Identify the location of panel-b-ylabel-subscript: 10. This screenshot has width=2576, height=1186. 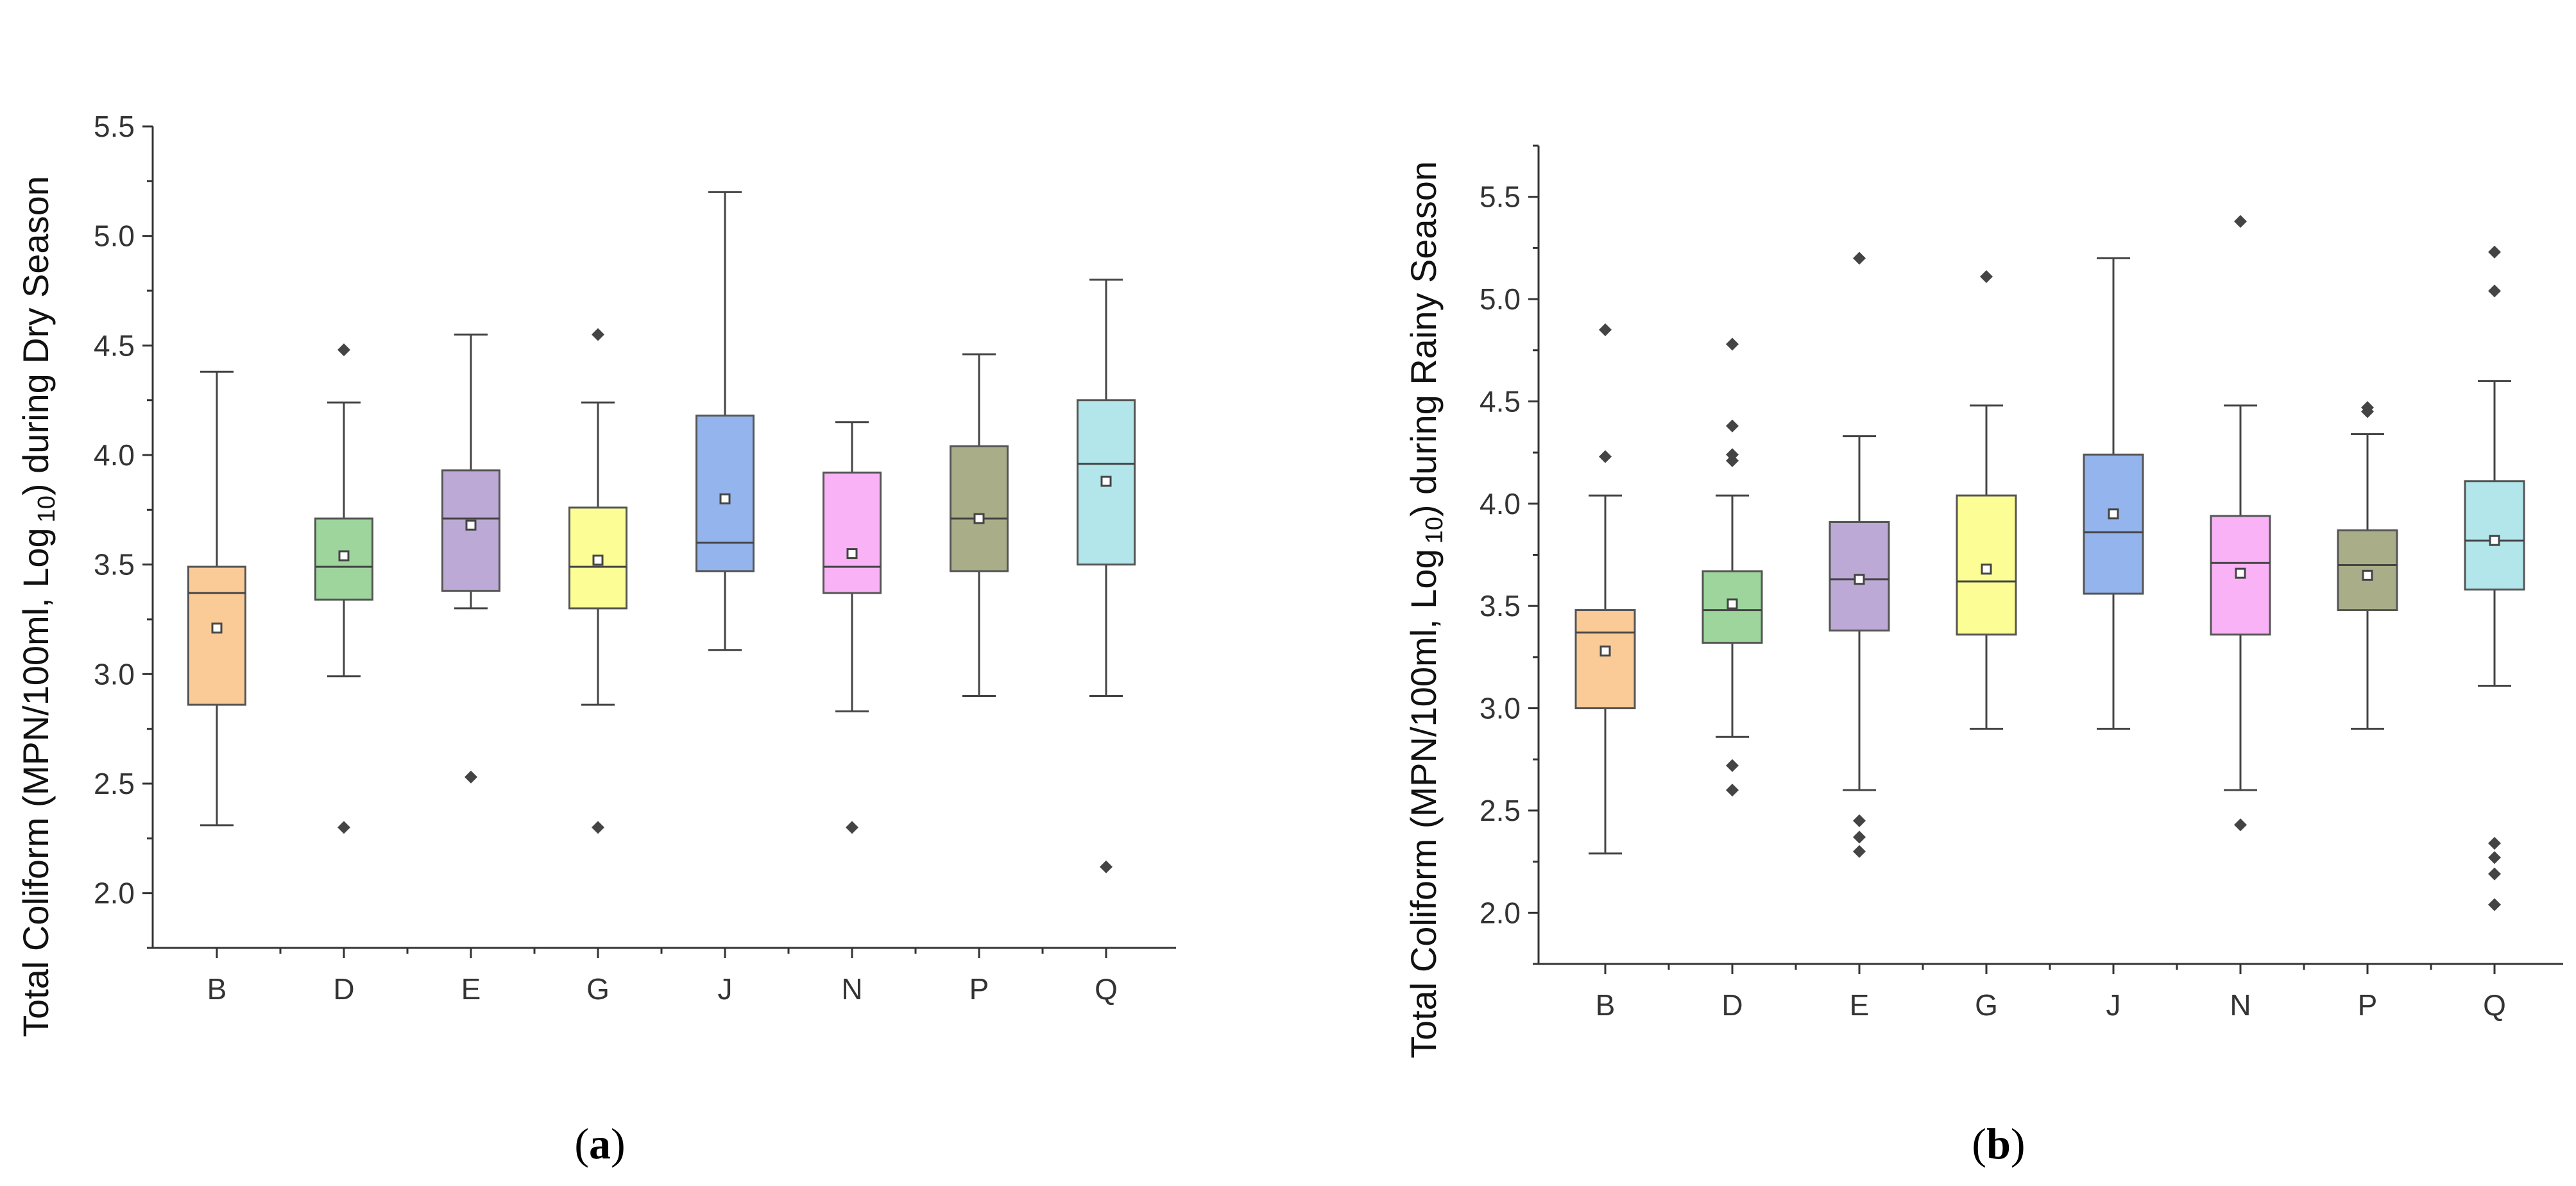
(1435, 530).